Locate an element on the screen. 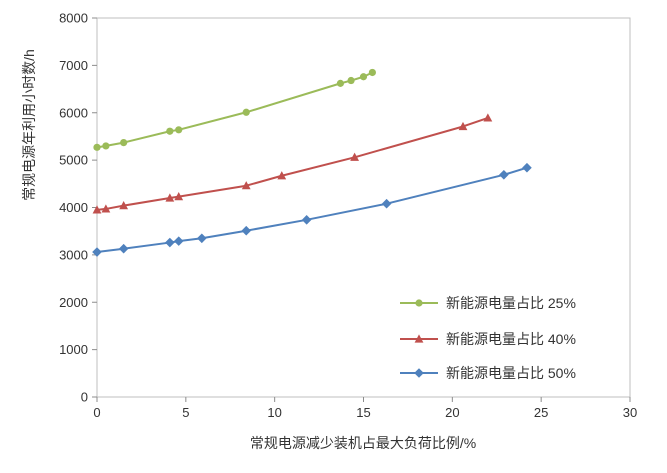  legend-label: 新能源电量占比 50% is located at coordinates (511, 373).